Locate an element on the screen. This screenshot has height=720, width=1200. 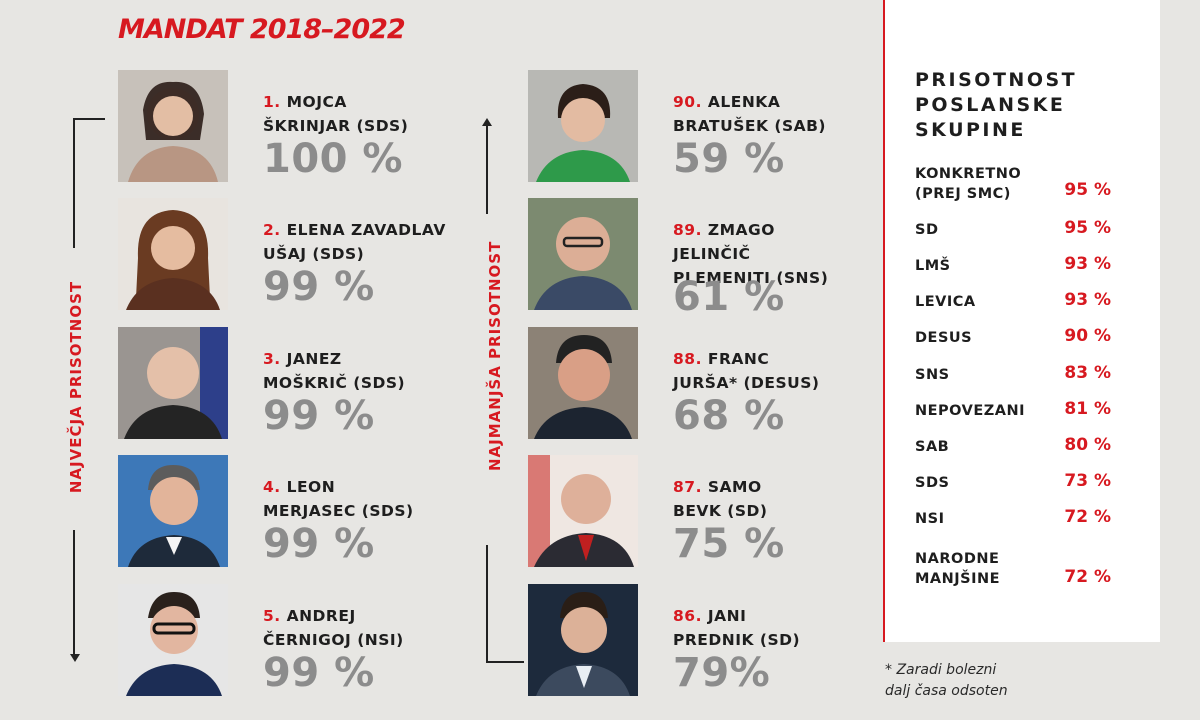
mp-name-line1: SAMO is located at coordinates (734, 487).